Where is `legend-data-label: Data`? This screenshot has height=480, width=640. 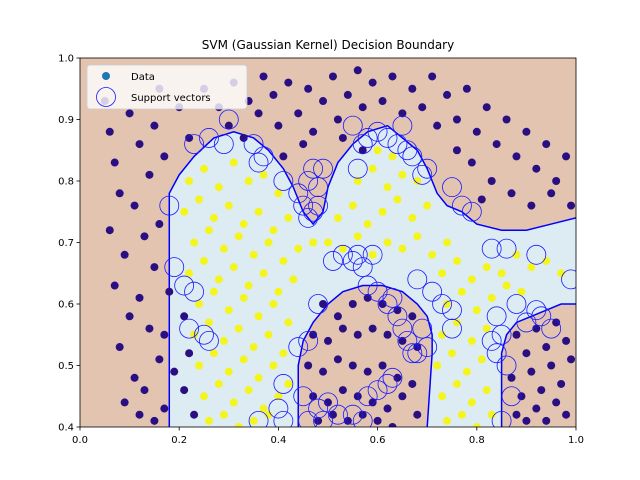
legend-data-label: Data is located at coordinates (143, 77).